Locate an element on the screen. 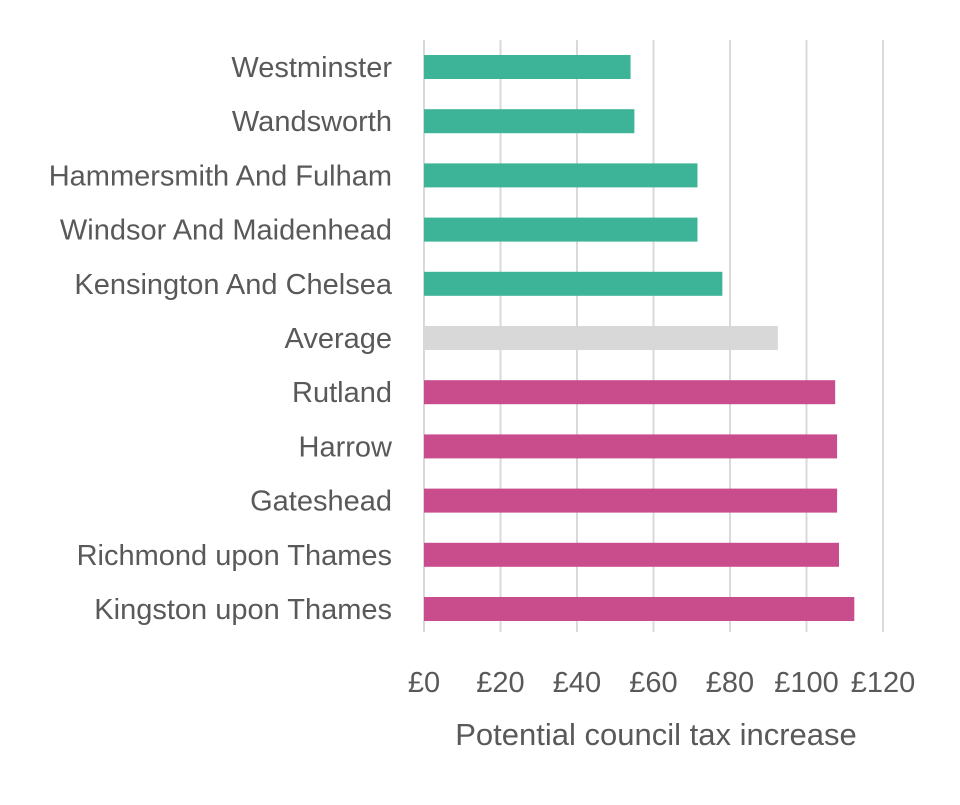 The height and width of the screenshot is (805, 960). x-tick-label: £60 is located at coordinates (653, 683).